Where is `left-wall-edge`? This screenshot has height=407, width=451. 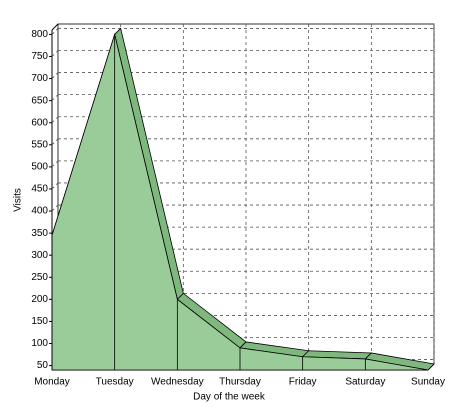 left-wall-edge is located at coordinates (55, 27).